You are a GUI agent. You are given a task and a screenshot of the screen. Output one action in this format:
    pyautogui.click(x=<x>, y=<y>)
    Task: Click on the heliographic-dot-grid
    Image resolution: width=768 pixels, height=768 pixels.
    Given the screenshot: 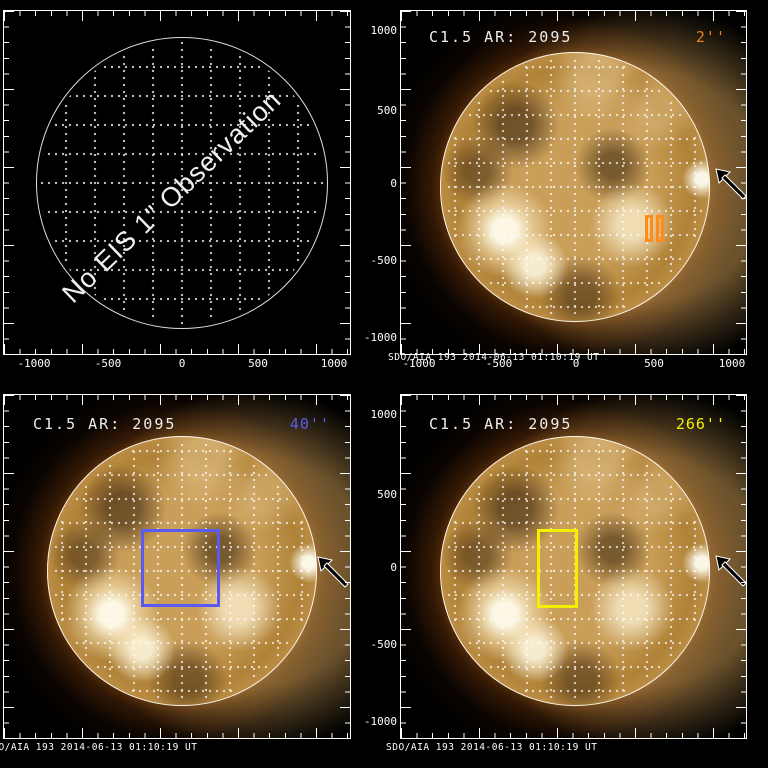 What is the action you would take?
    pyautogui.click(x=182, y=183)
    